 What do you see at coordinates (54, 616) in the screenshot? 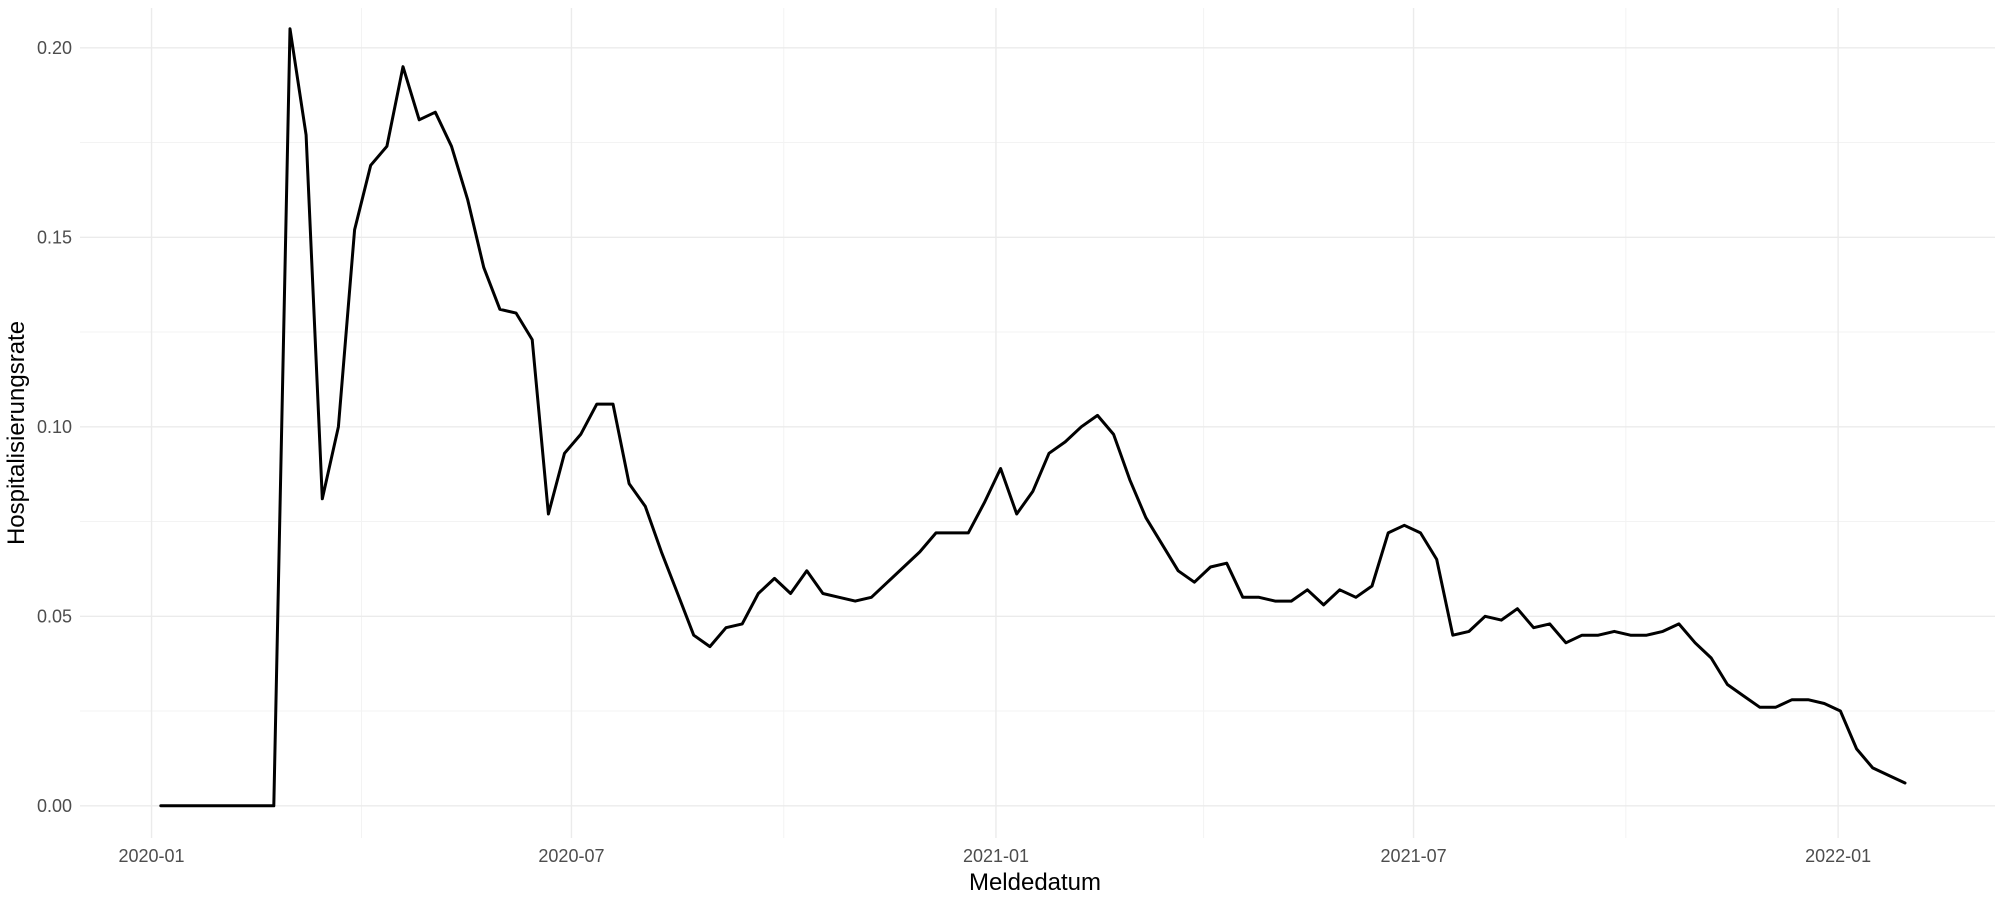
I see `y-tick-label: 0.05` at bounding box center [54, 616].